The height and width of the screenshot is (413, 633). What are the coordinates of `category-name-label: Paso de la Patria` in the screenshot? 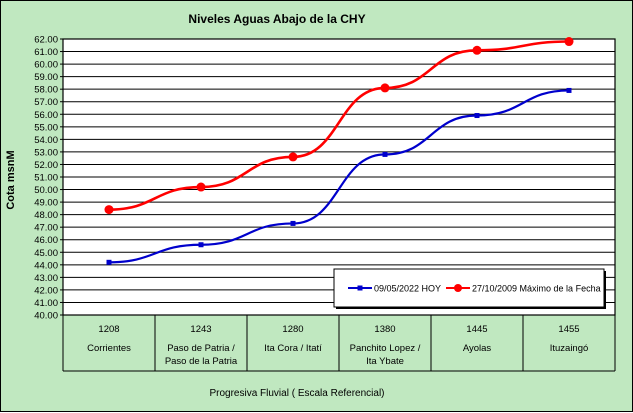 It's located at (201, 361).